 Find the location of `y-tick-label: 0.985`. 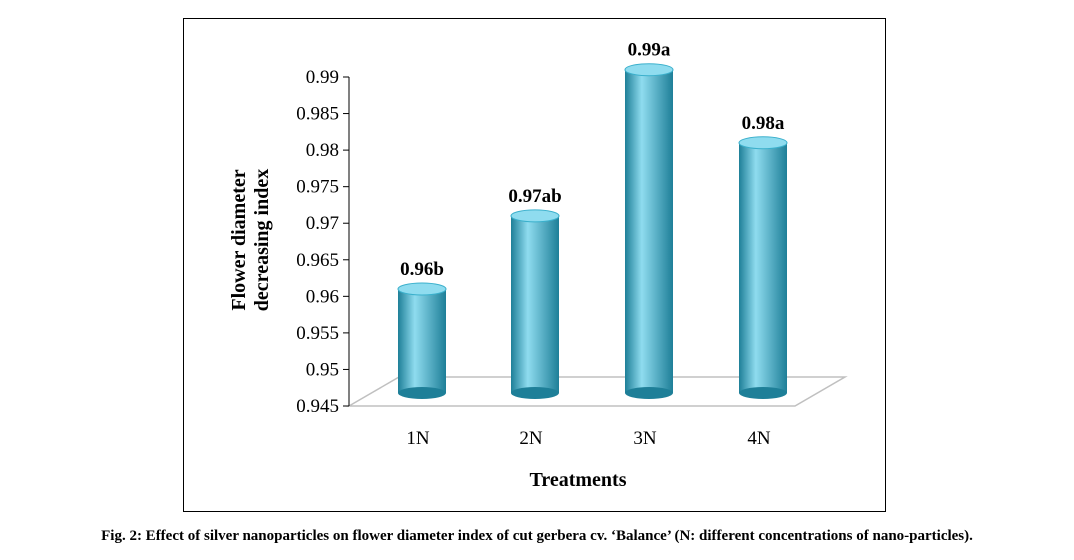

y-tick-label: 0.985 is located at coordinates (317, 114).